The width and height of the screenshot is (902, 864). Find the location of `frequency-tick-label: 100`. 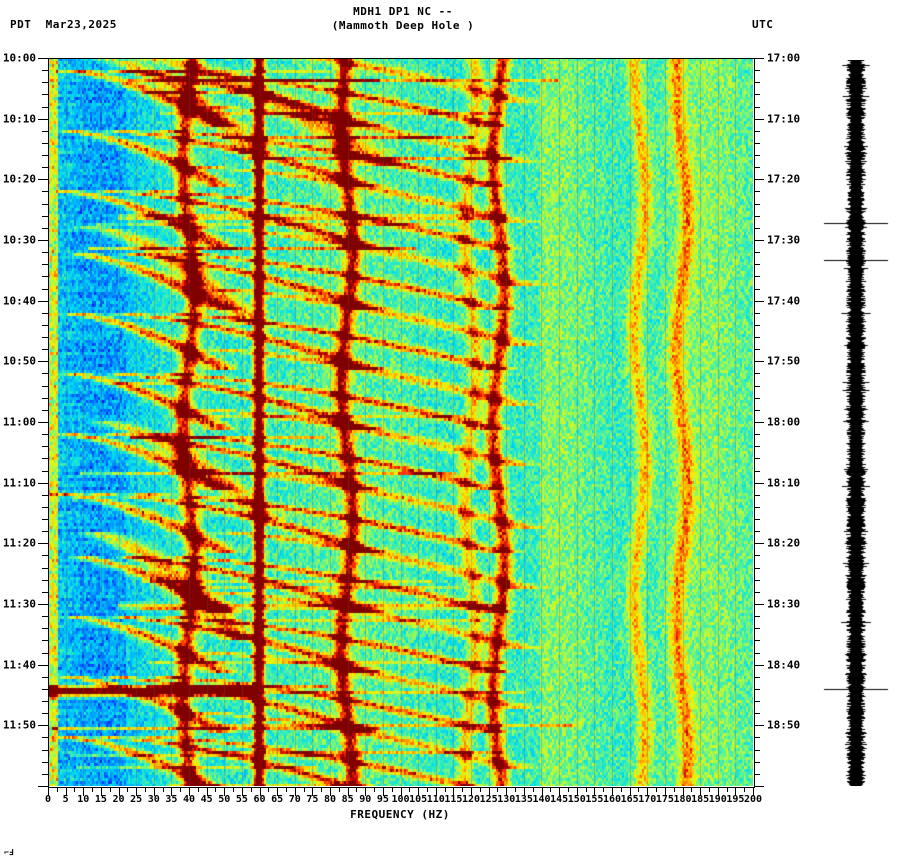

frequency-tick-label: 100 is located at coordinates (400, 799).